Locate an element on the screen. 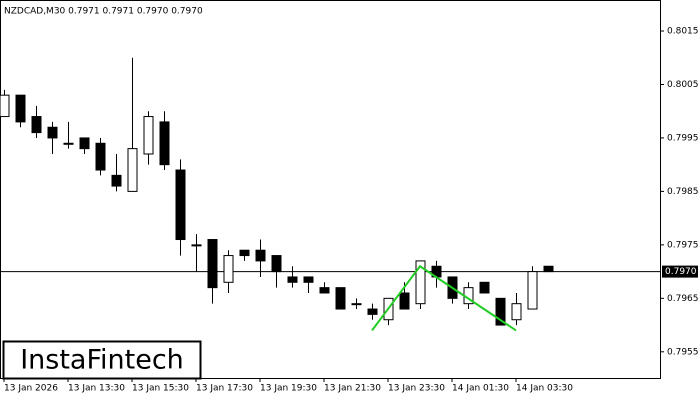  y-tick-label: 0.7995 is located at coordinates (683, 138).